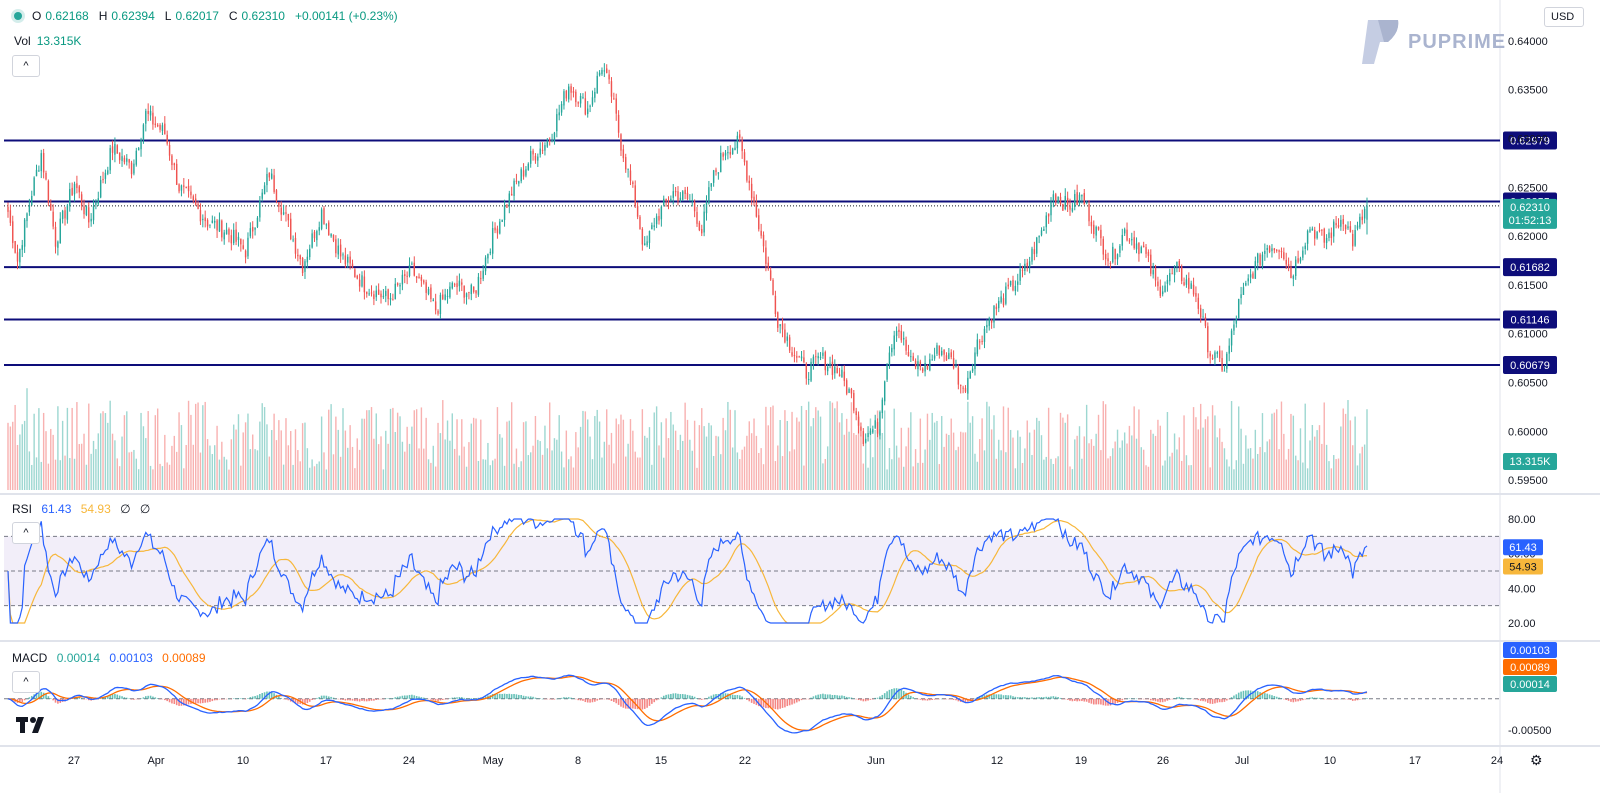 The image size is (1600, 793). I want to click on price-axis-tick: 0.64000, so click(1528, 42).